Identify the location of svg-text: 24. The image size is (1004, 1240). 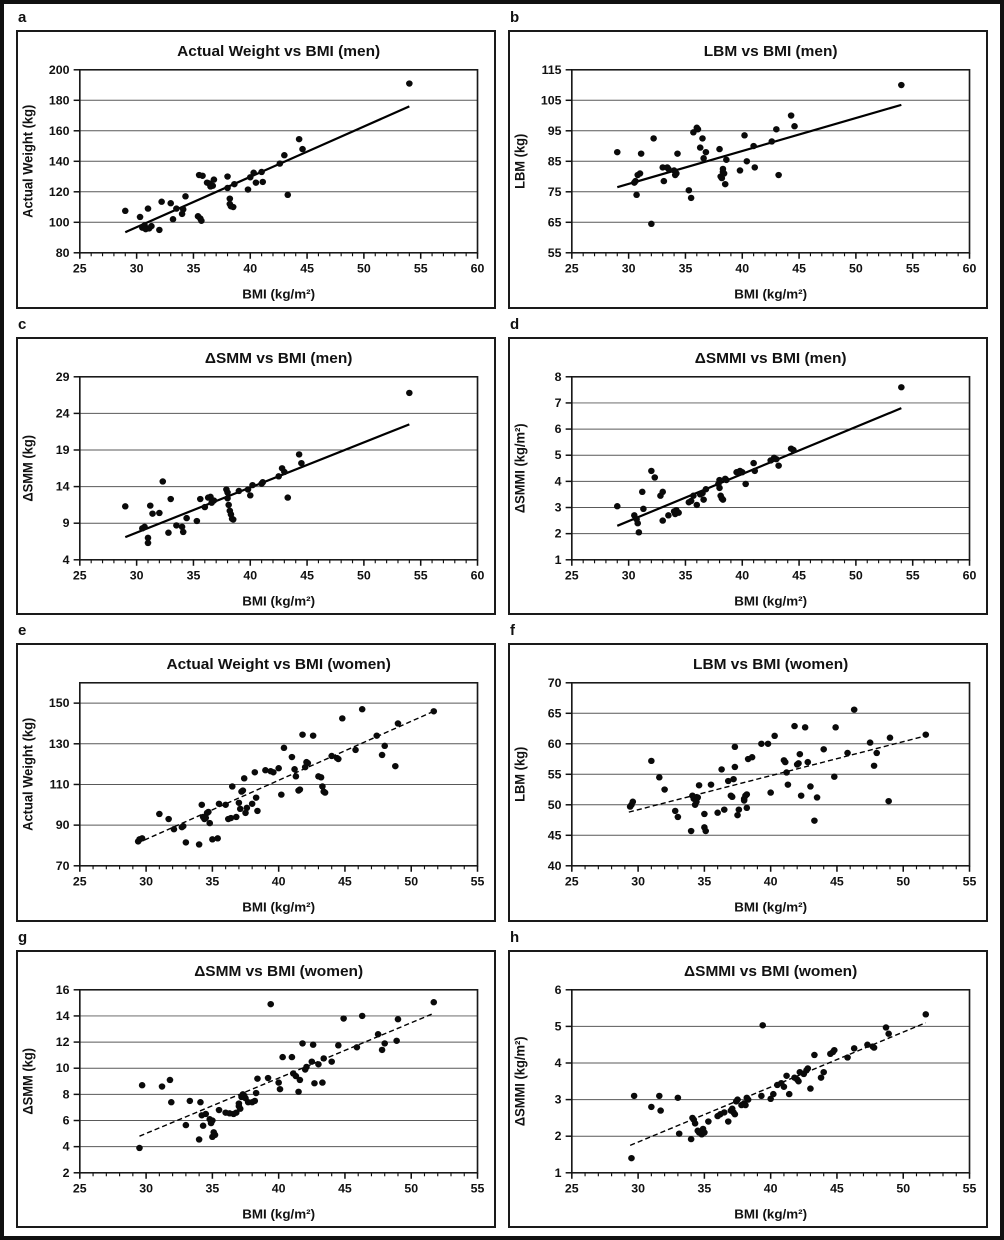
(63, 413).